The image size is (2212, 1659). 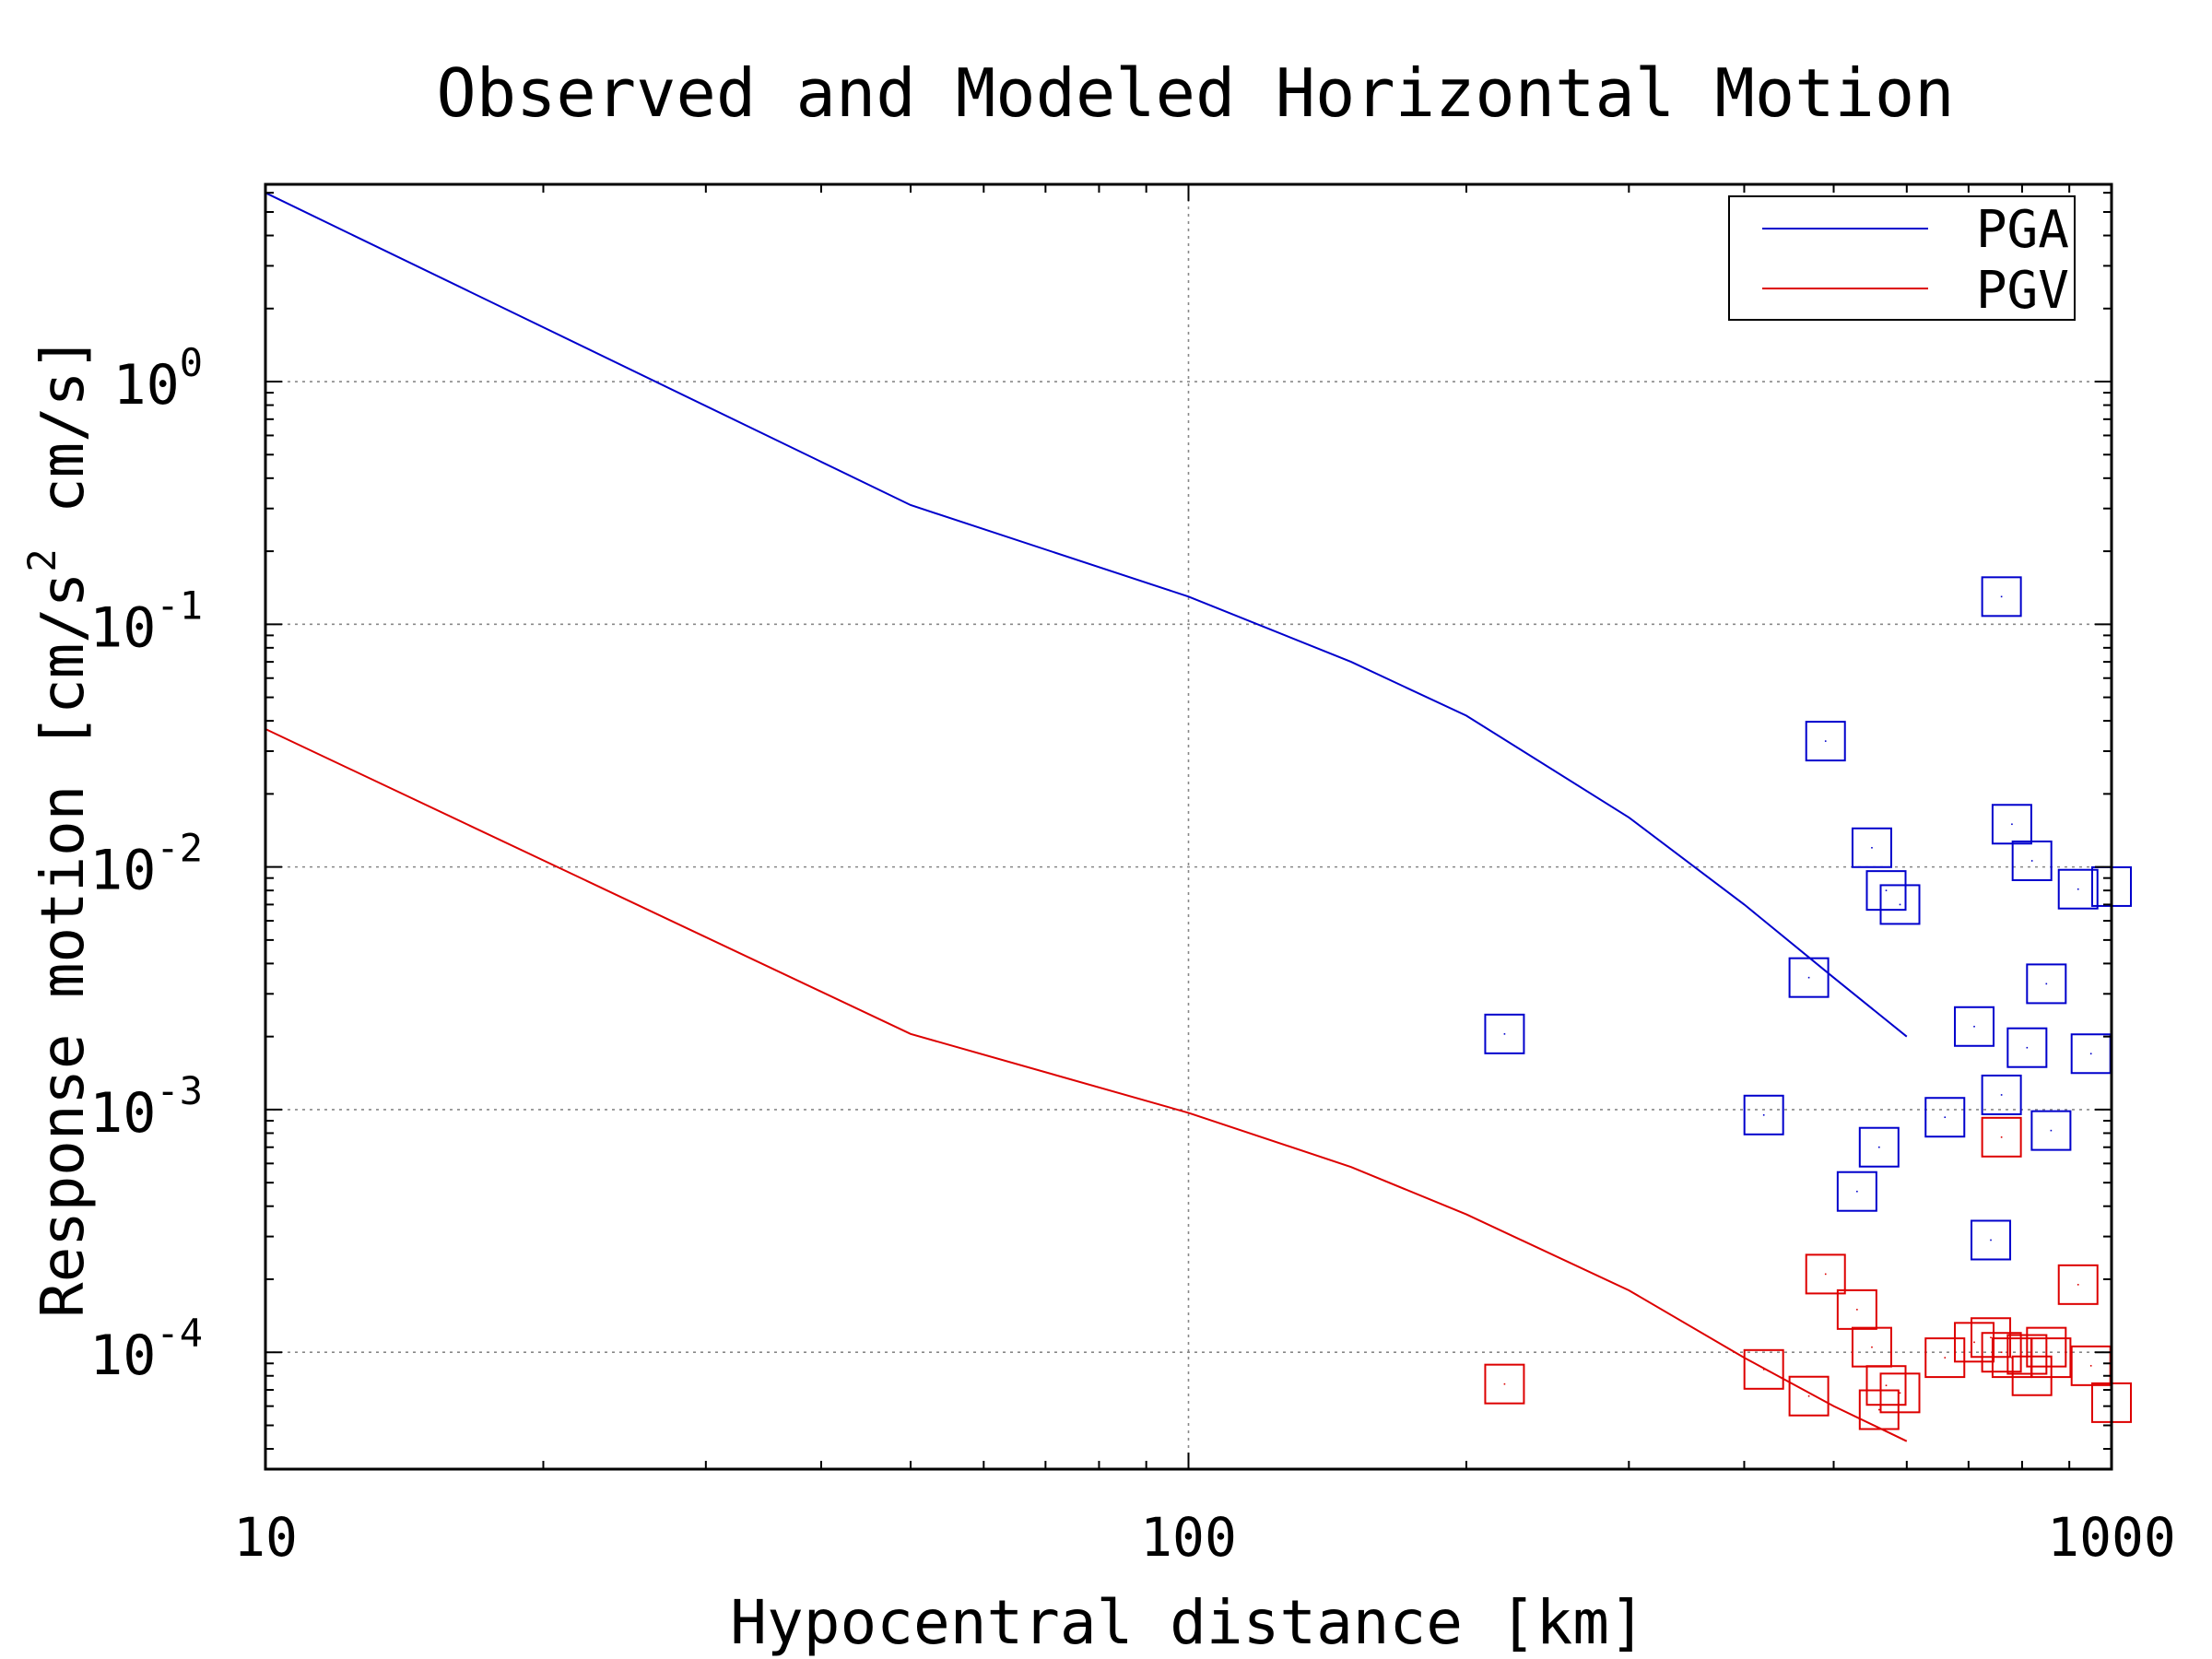 What do you see at coordinates (2111, 1537) in the screenshot?
I see `x-tick-label: 1000` at bounding box center [2111, 1537].